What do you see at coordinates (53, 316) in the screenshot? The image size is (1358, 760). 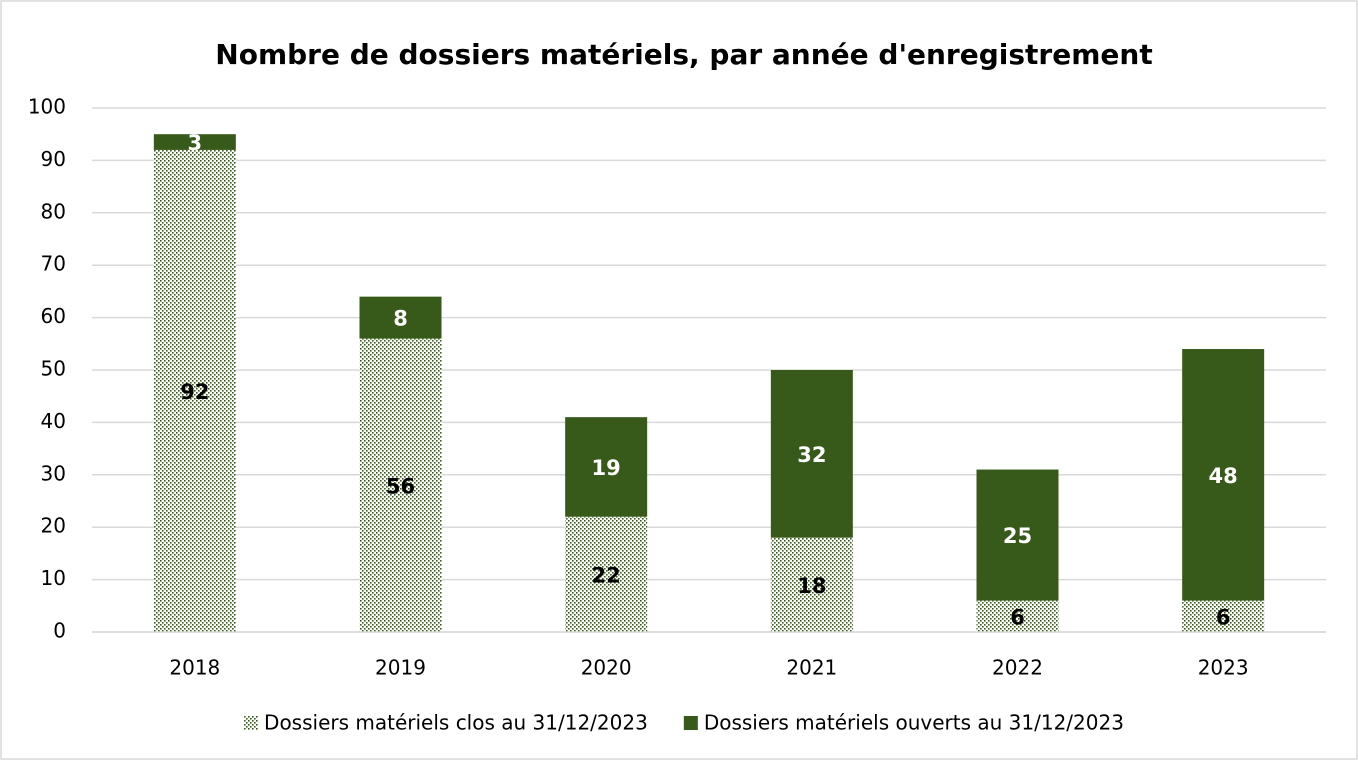 I see `y-tick-label: 60` at bounding box center [53, 316].